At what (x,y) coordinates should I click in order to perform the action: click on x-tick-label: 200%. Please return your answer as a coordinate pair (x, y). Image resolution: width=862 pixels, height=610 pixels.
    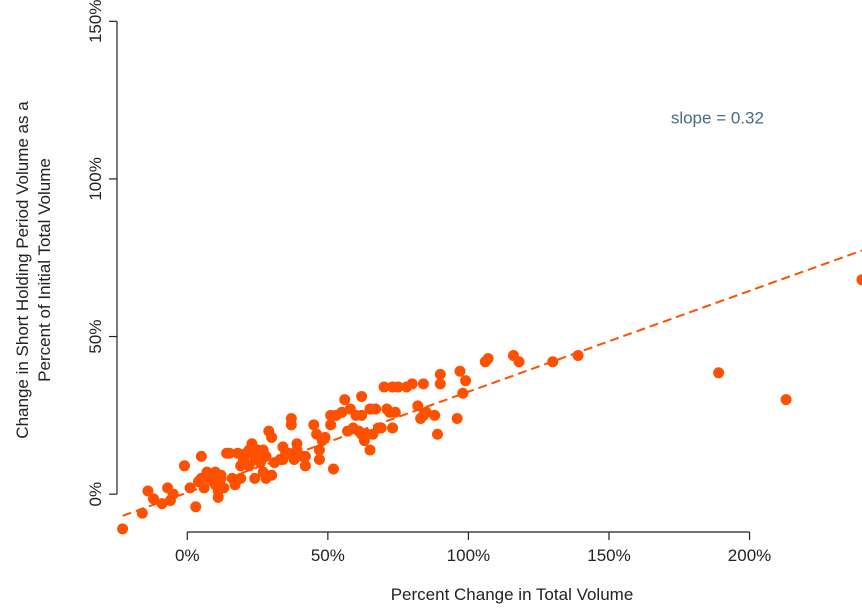
    Looking at the image, I should click on (749, 555).